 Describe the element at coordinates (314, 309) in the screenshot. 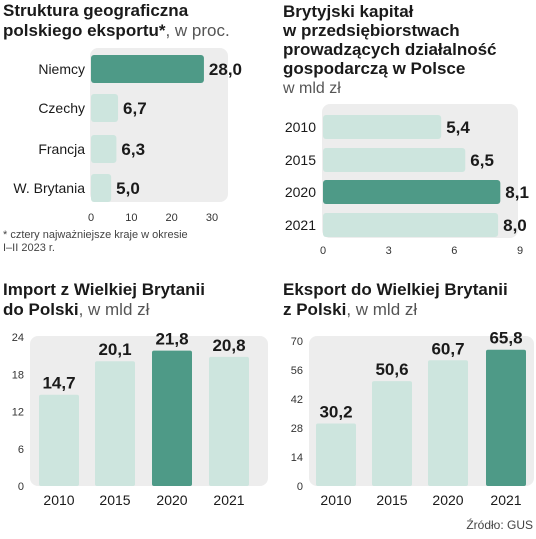

I see `chart-title-line: z Polski` at that location.